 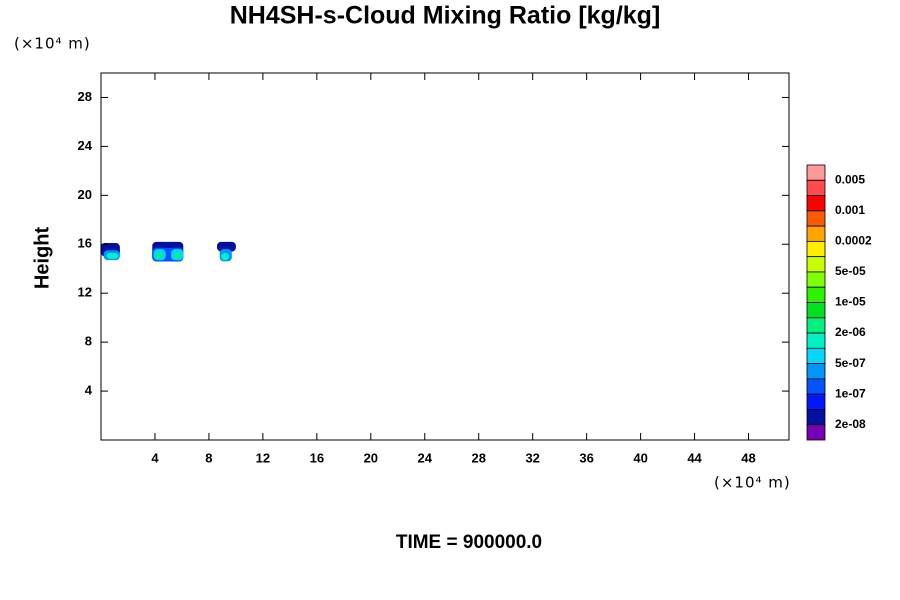 What do you see at coordinates (85, 243) in the screenshot?
I see `y-tick-label: 16` at bounding box center [85, 243].